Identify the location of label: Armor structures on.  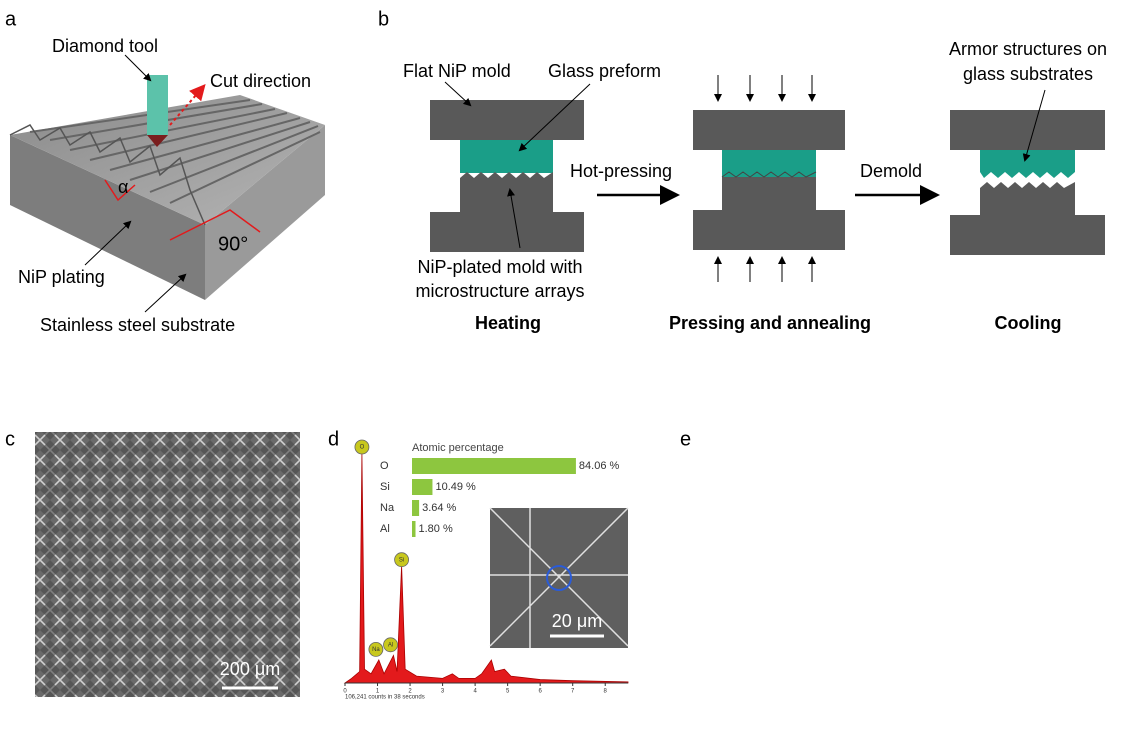
(1028, 49).